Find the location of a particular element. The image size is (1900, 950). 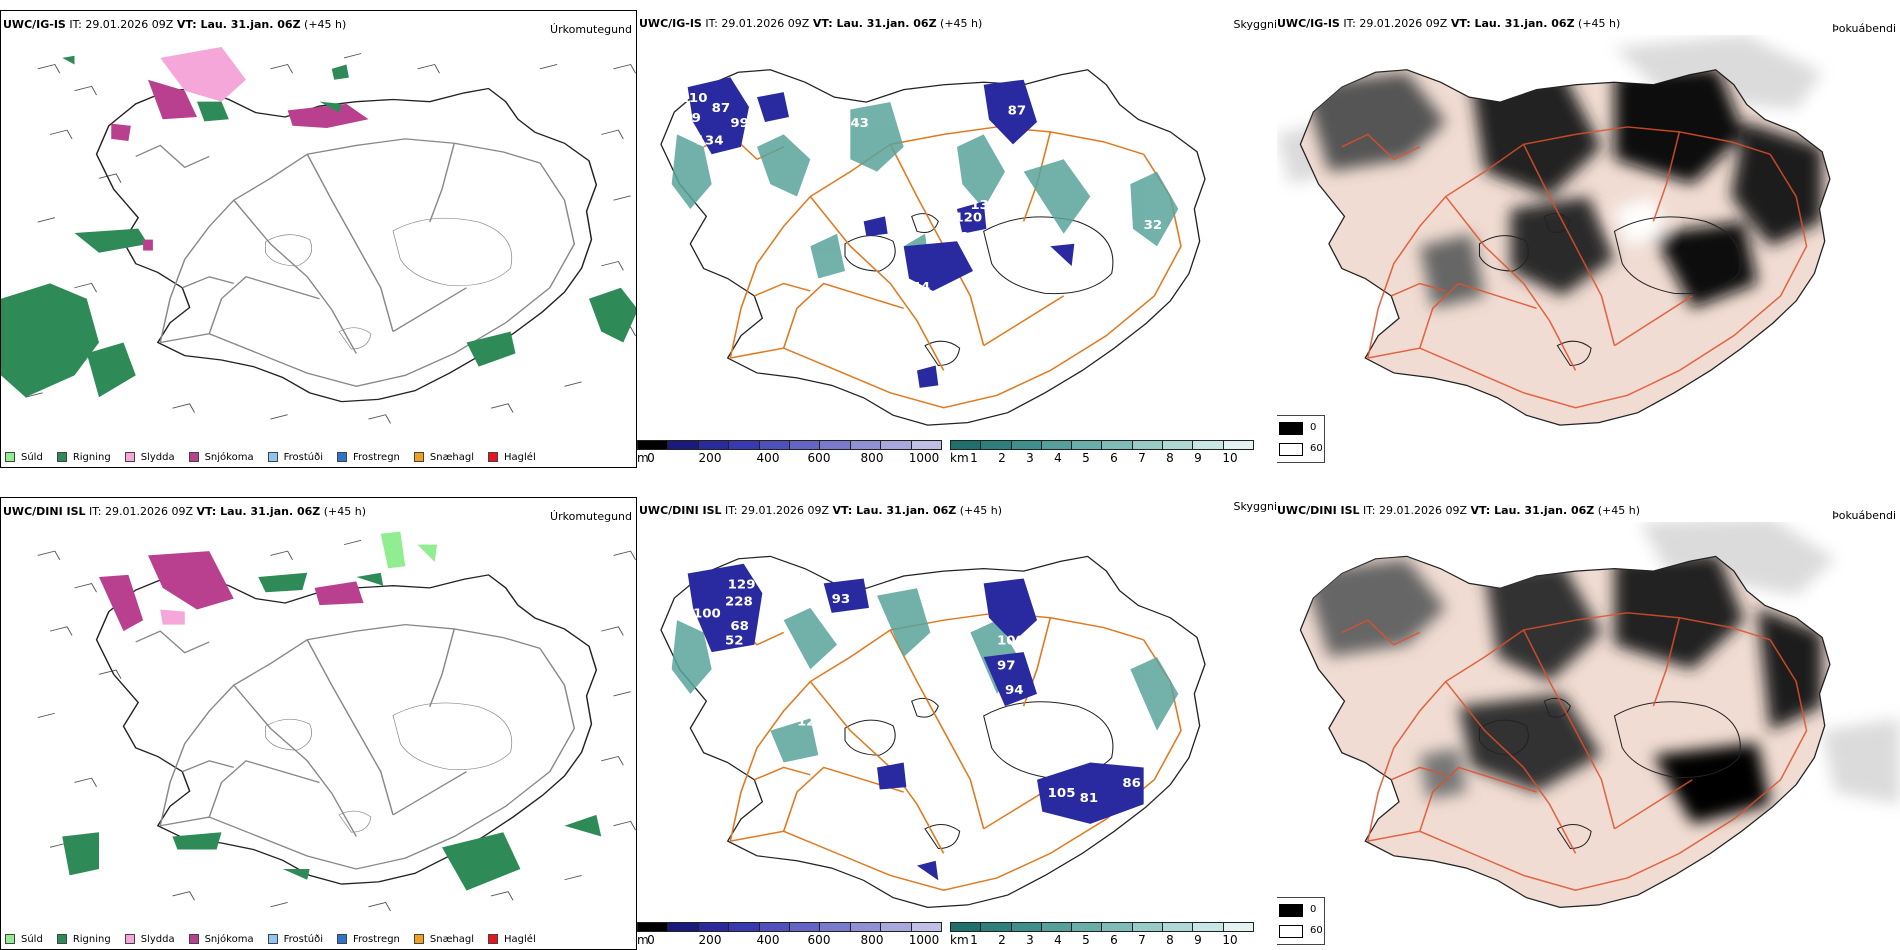

ceiling-tick: 0 is located at coordinates (651, 458).